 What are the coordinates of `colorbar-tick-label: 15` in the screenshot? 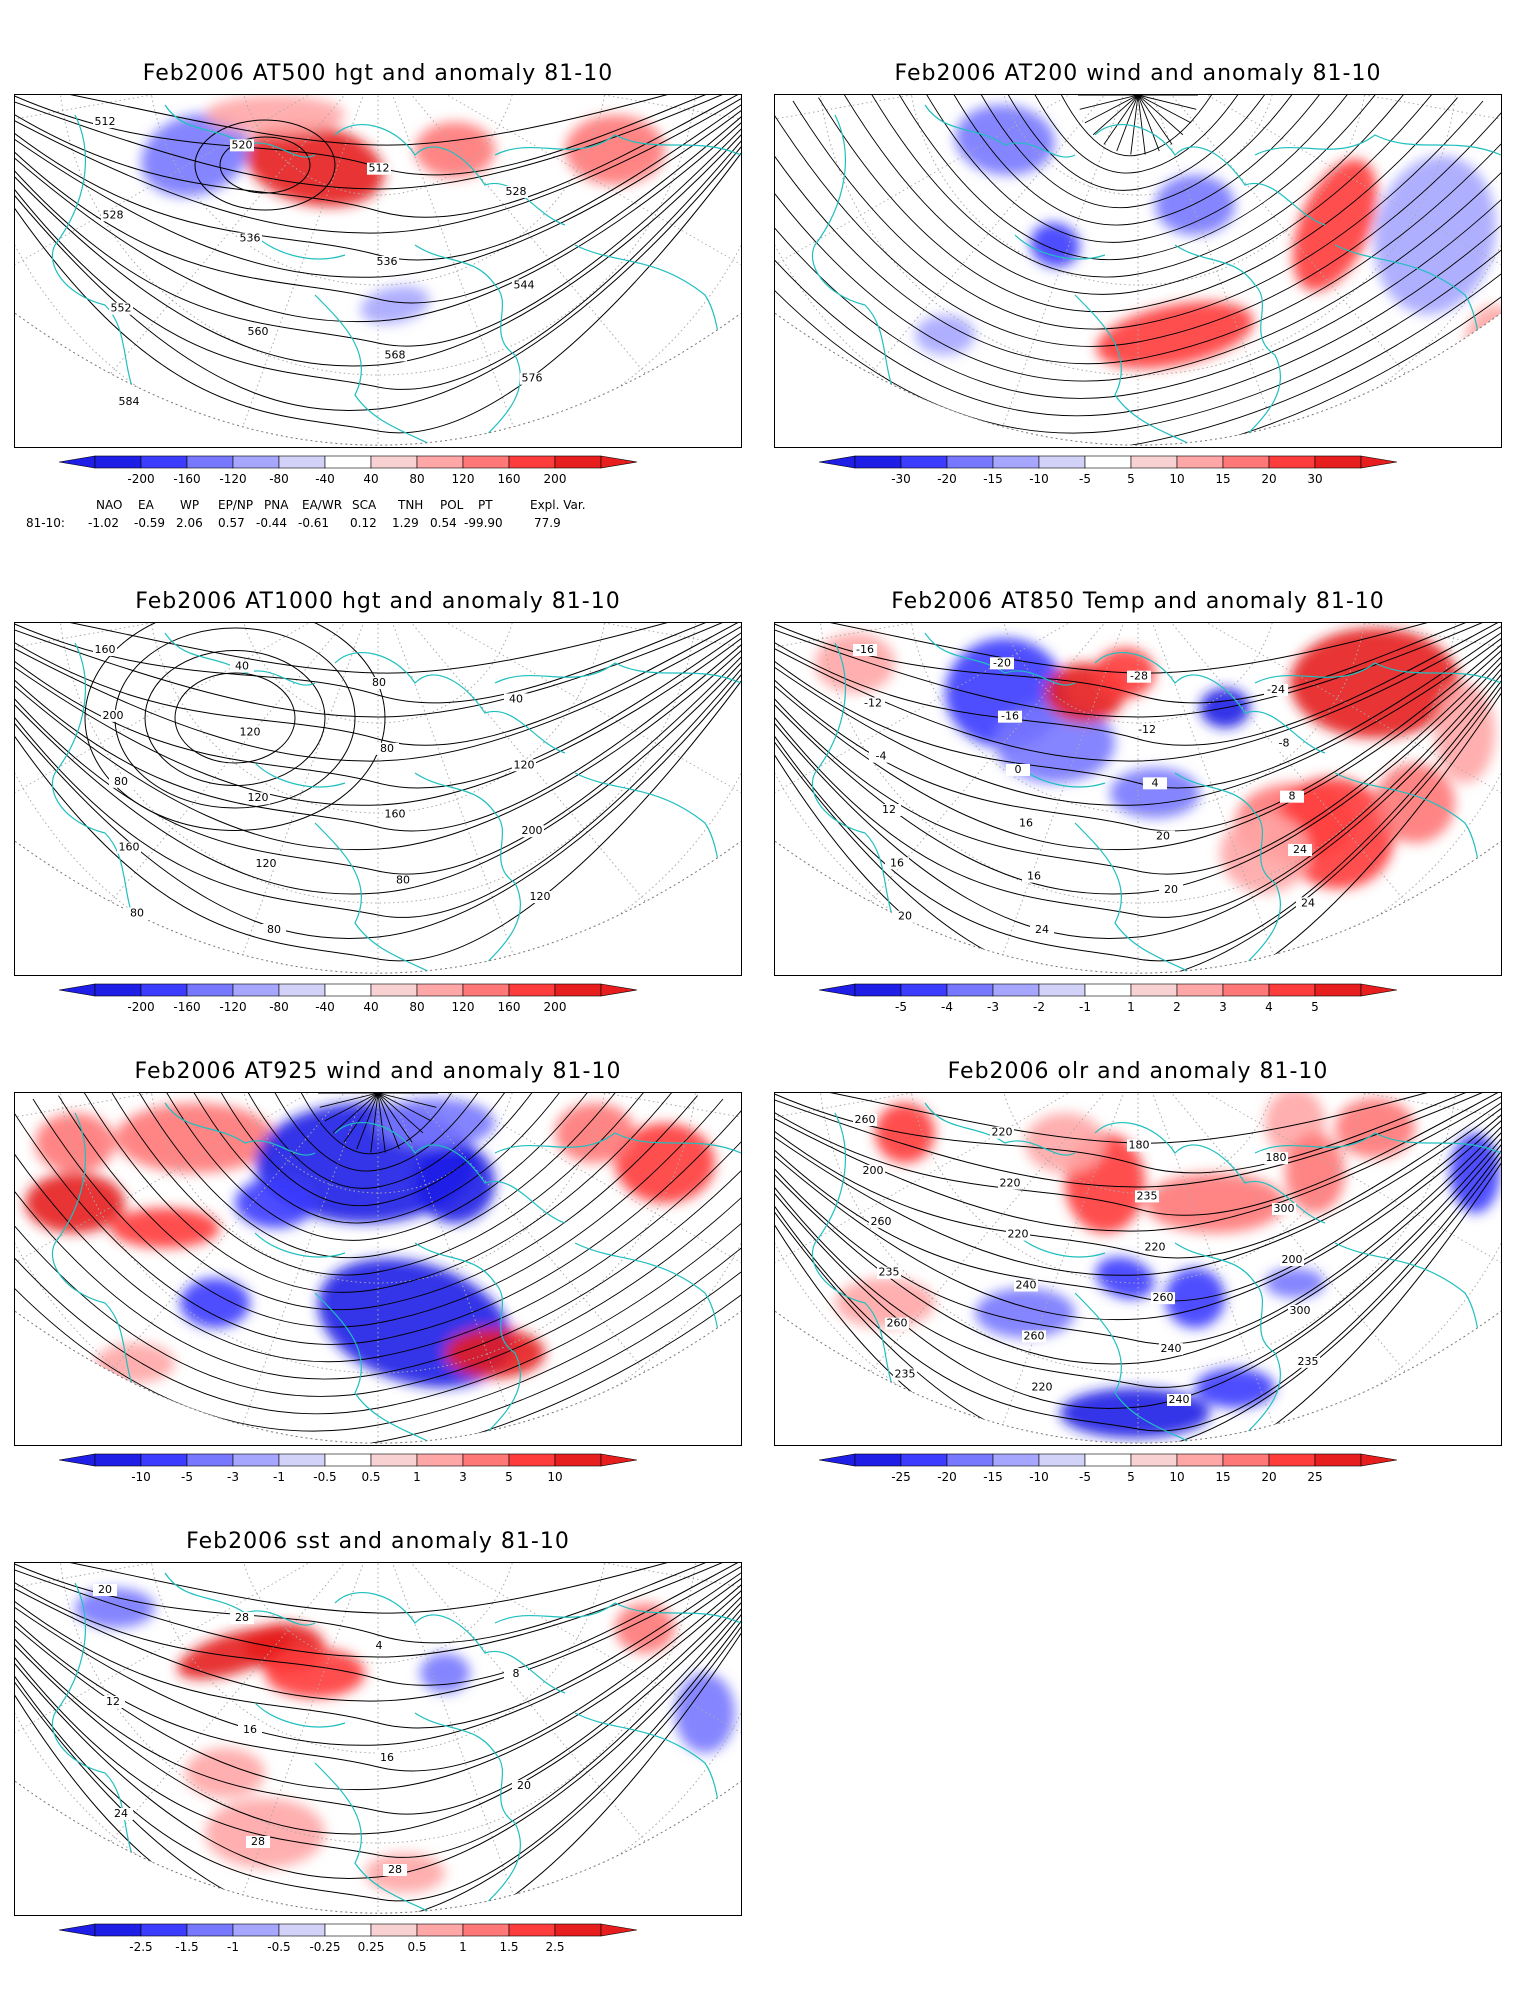 It's located at (1222, 1477).